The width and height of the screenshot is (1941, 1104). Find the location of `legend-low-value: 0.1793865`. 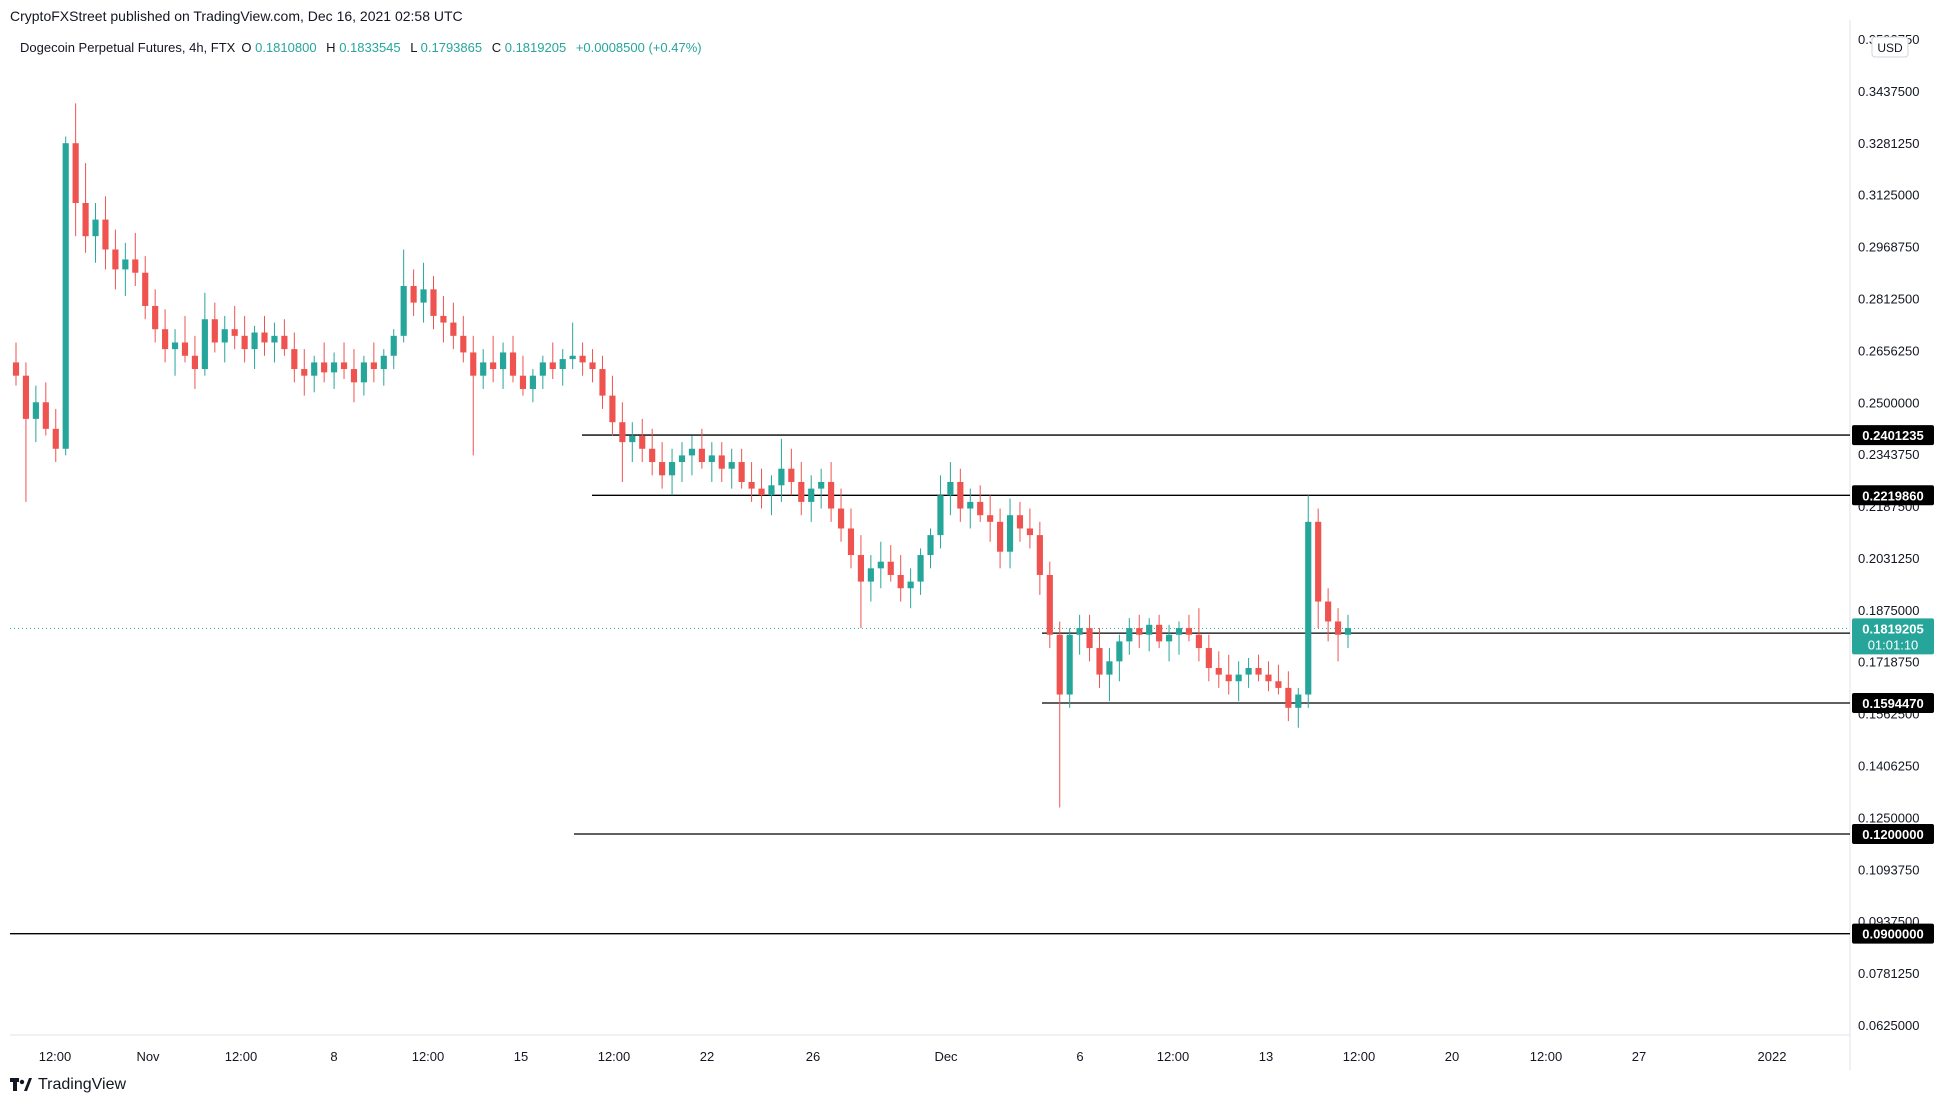

legend-low-value: 0.1793865 is located at coordinates (451, 47).